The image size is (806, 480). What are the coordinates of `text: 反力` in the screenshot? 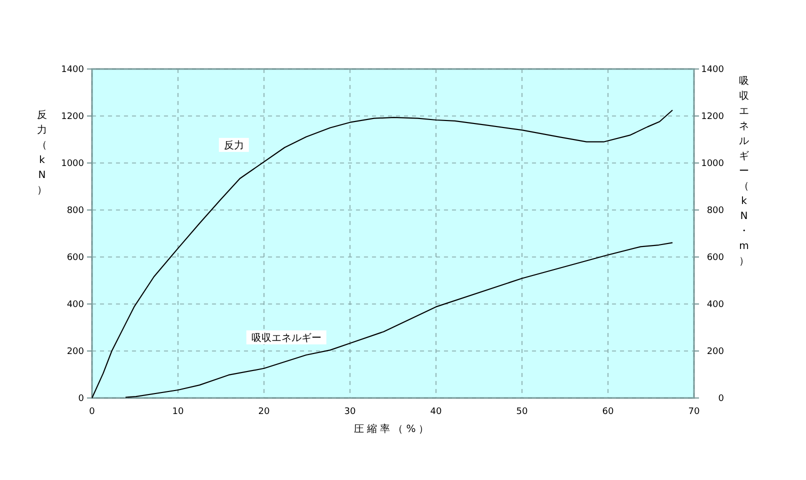 It's located at (234, 145).